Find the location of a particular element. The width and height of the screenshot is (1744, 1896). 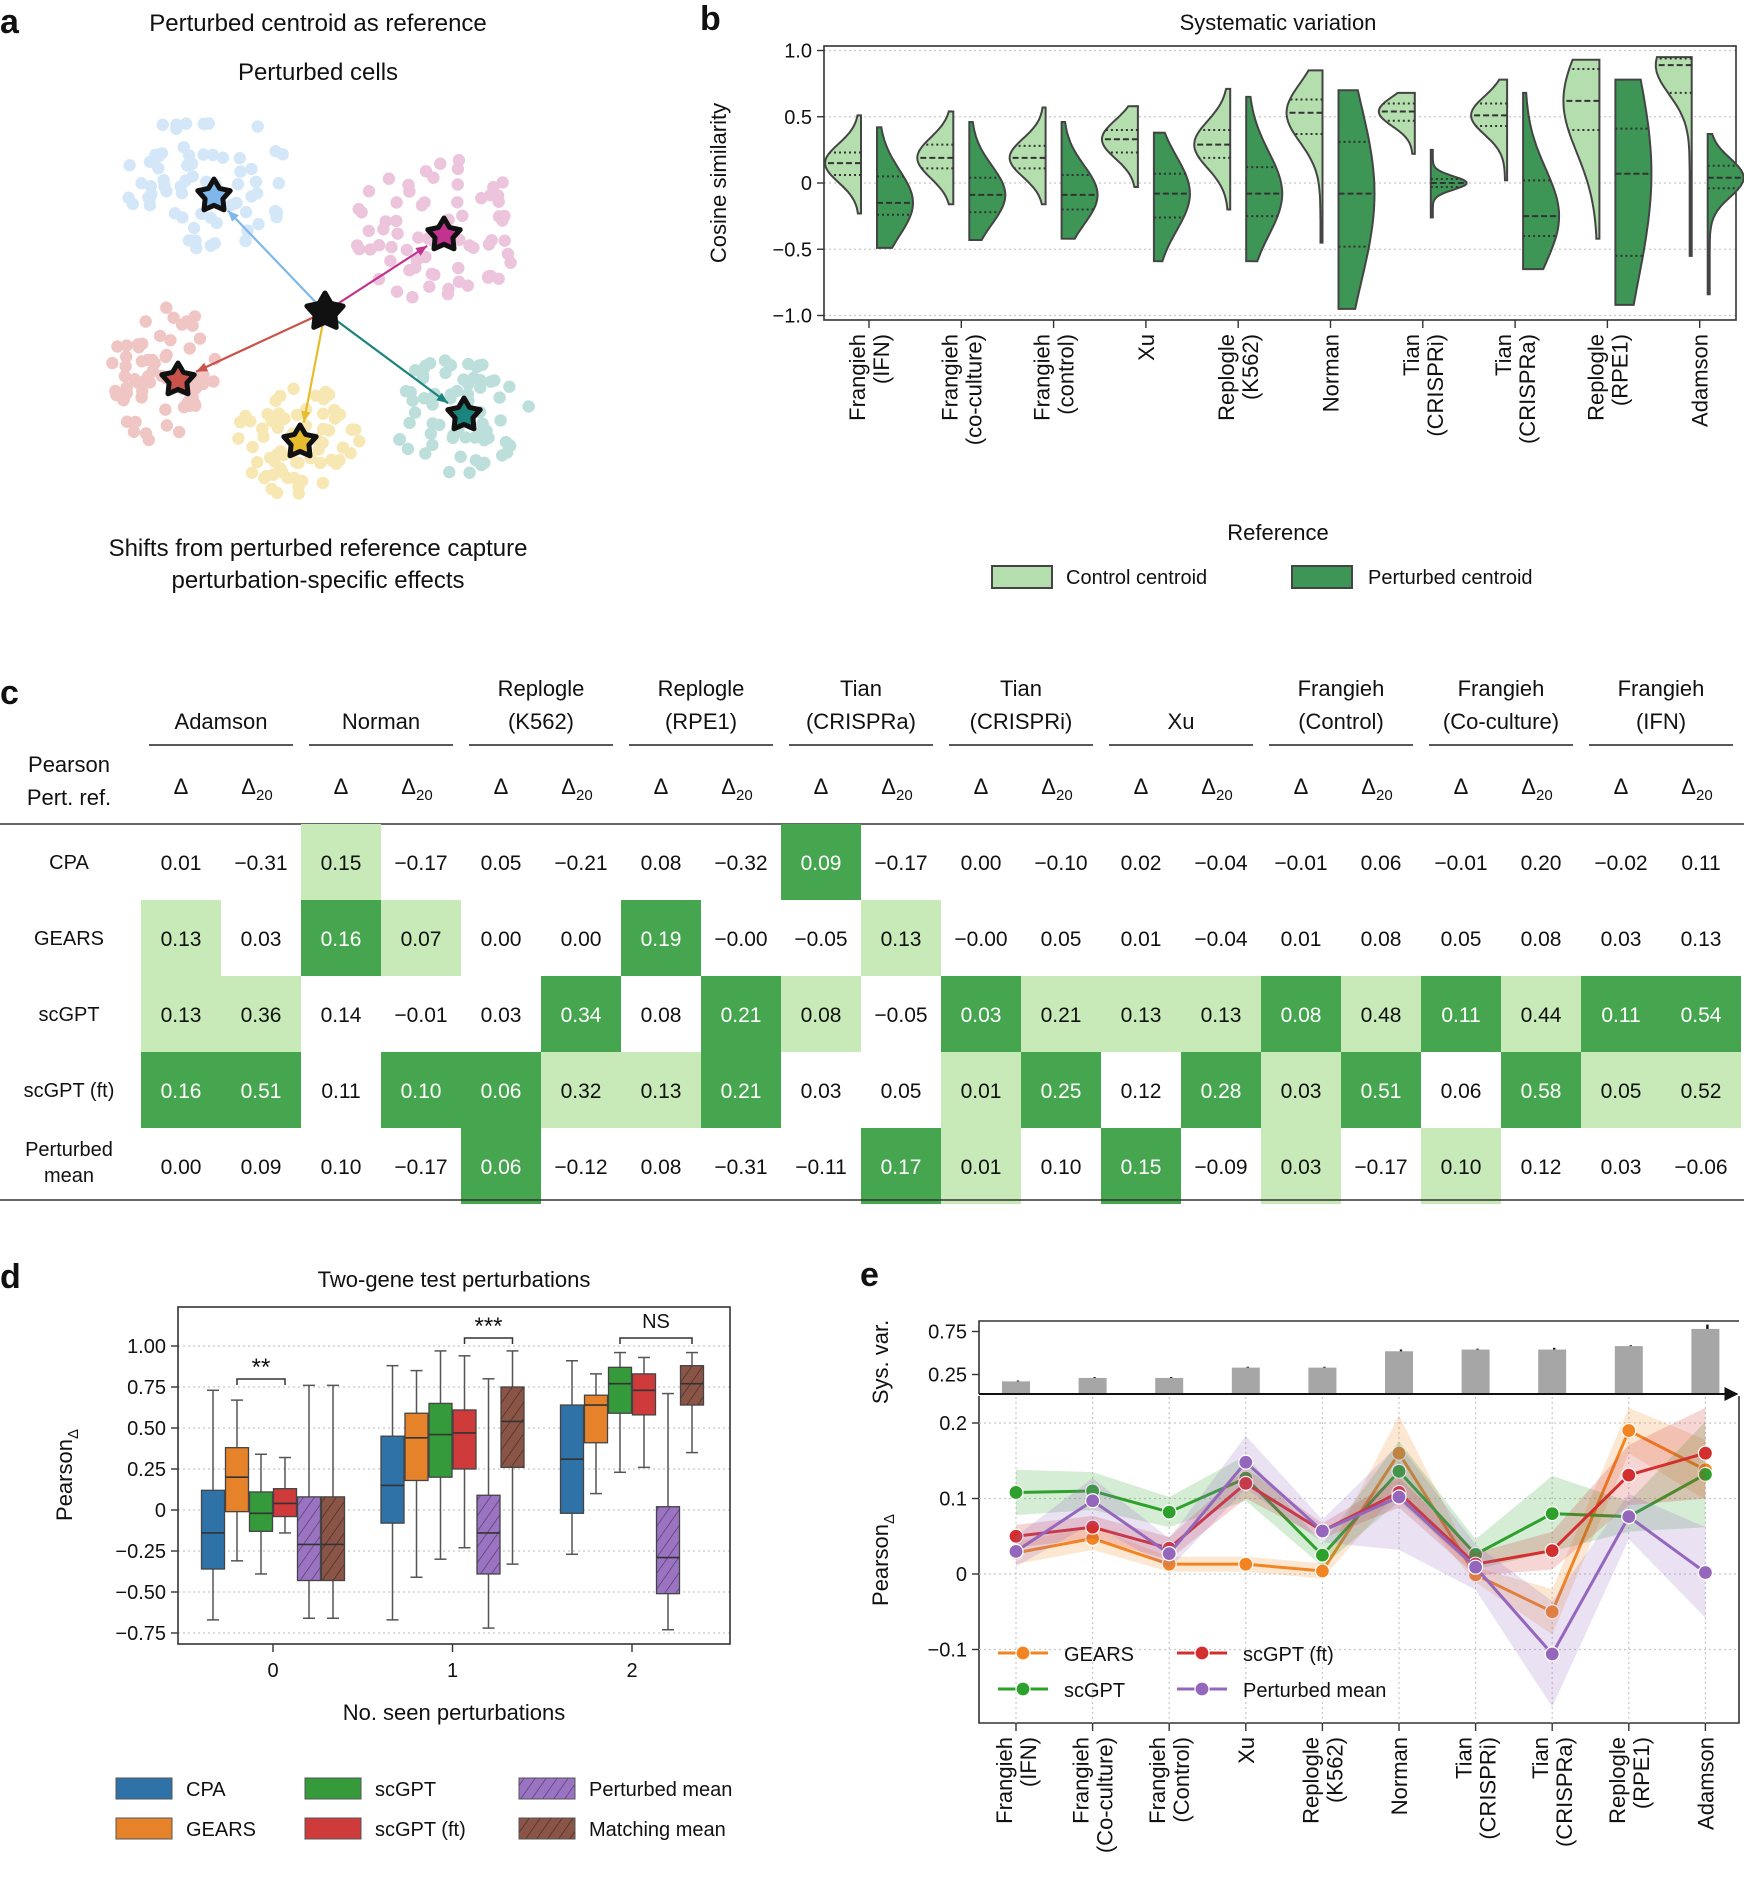

panel-b-title: Systematic variation is located at coordinates (1278, 22).